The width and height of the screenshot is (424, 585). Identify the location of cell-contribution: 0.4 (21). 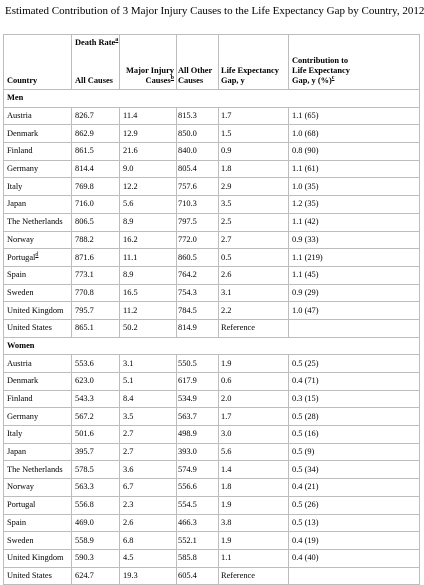
(354, 487).